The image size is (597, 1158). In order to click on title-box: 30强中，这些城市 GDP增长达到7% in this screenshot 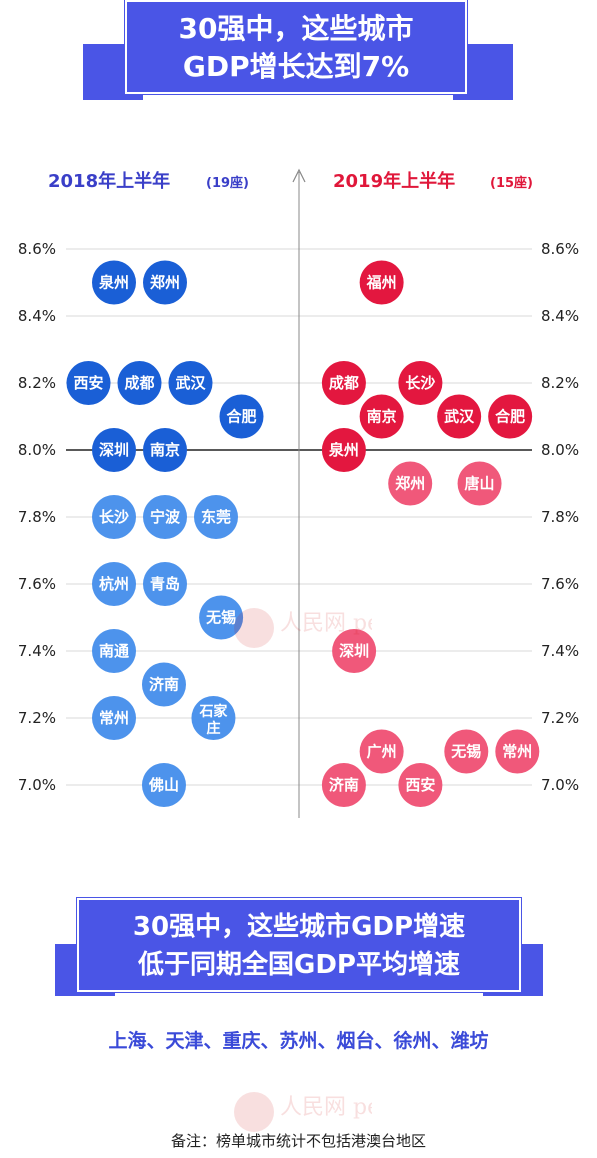, I will do `click(296, 47)`.